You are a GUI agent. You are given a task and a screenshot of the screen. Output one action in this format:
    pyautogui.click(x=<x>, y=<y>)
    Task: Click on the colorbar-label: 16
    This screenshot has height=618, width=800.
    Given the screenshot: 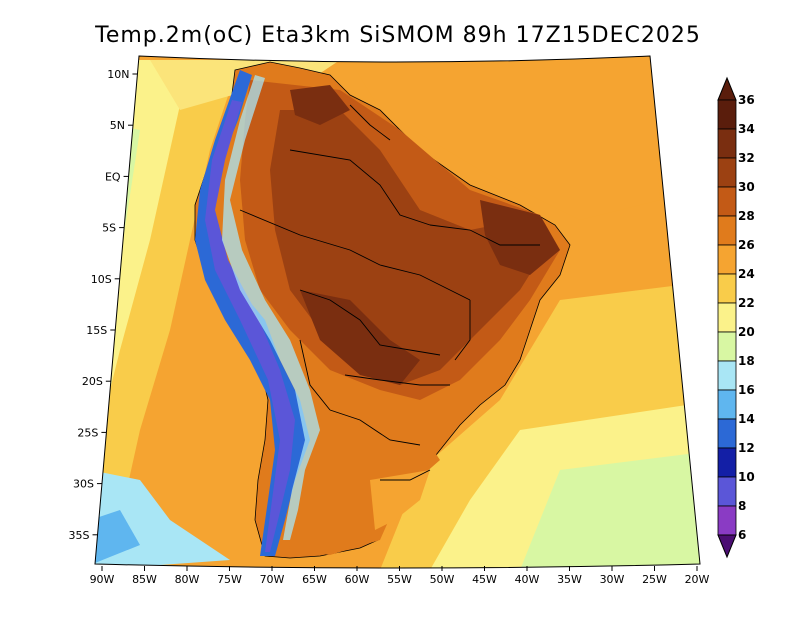 What is the action you would take?
    pyautogui.click(x=746, y=390)
    